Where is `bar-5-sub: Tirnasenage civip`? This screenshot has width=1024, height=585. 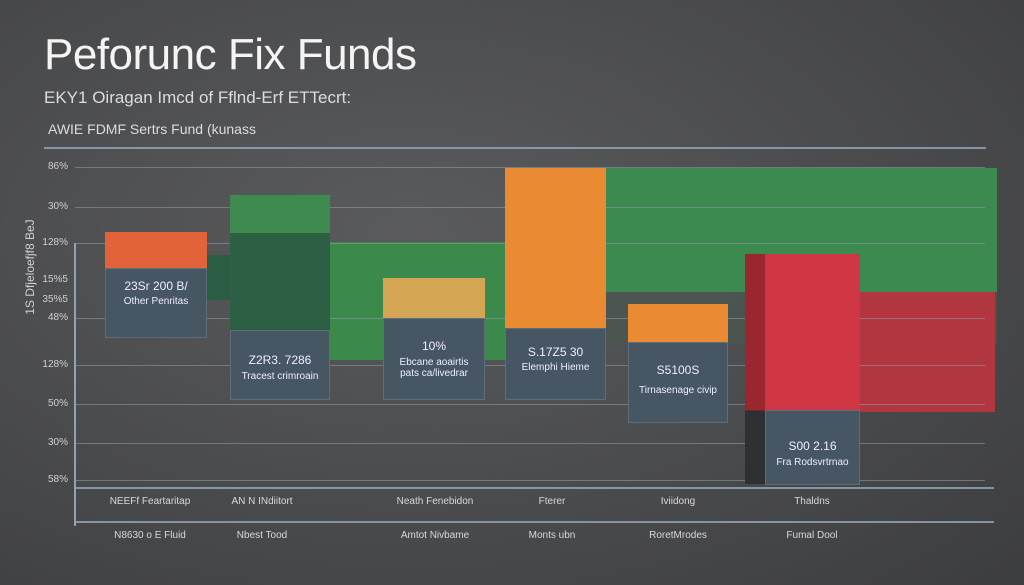
bar-5-sub: Tirnasenage civip is located at coordinates (677, 390).